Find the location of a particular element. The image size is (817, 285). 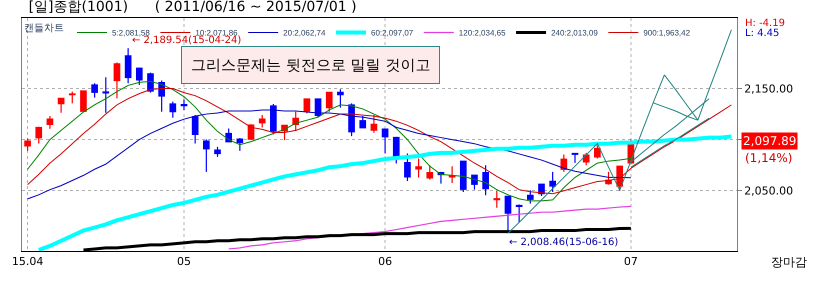

legend-label: 120:2,034,65 is located at coordinates (482, 33).